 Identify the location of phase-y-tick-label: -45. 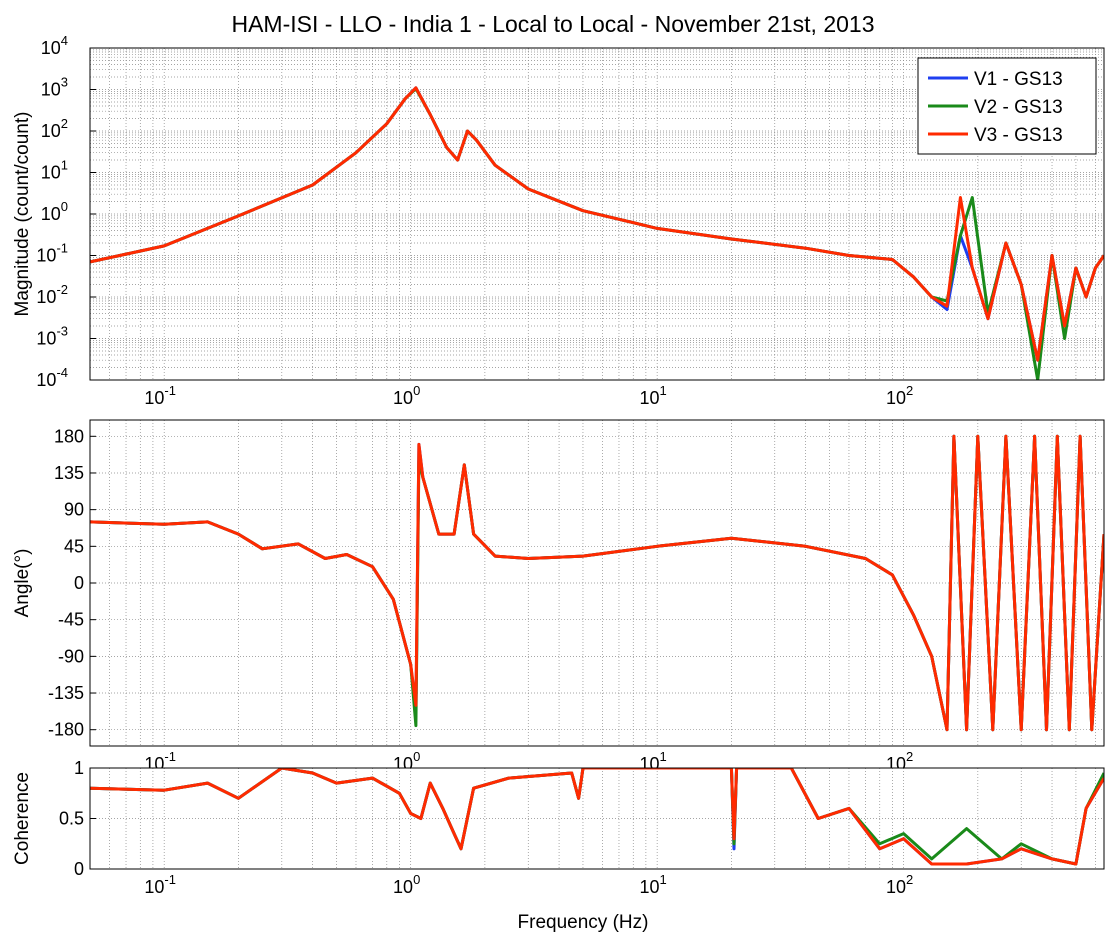
(71, 620).